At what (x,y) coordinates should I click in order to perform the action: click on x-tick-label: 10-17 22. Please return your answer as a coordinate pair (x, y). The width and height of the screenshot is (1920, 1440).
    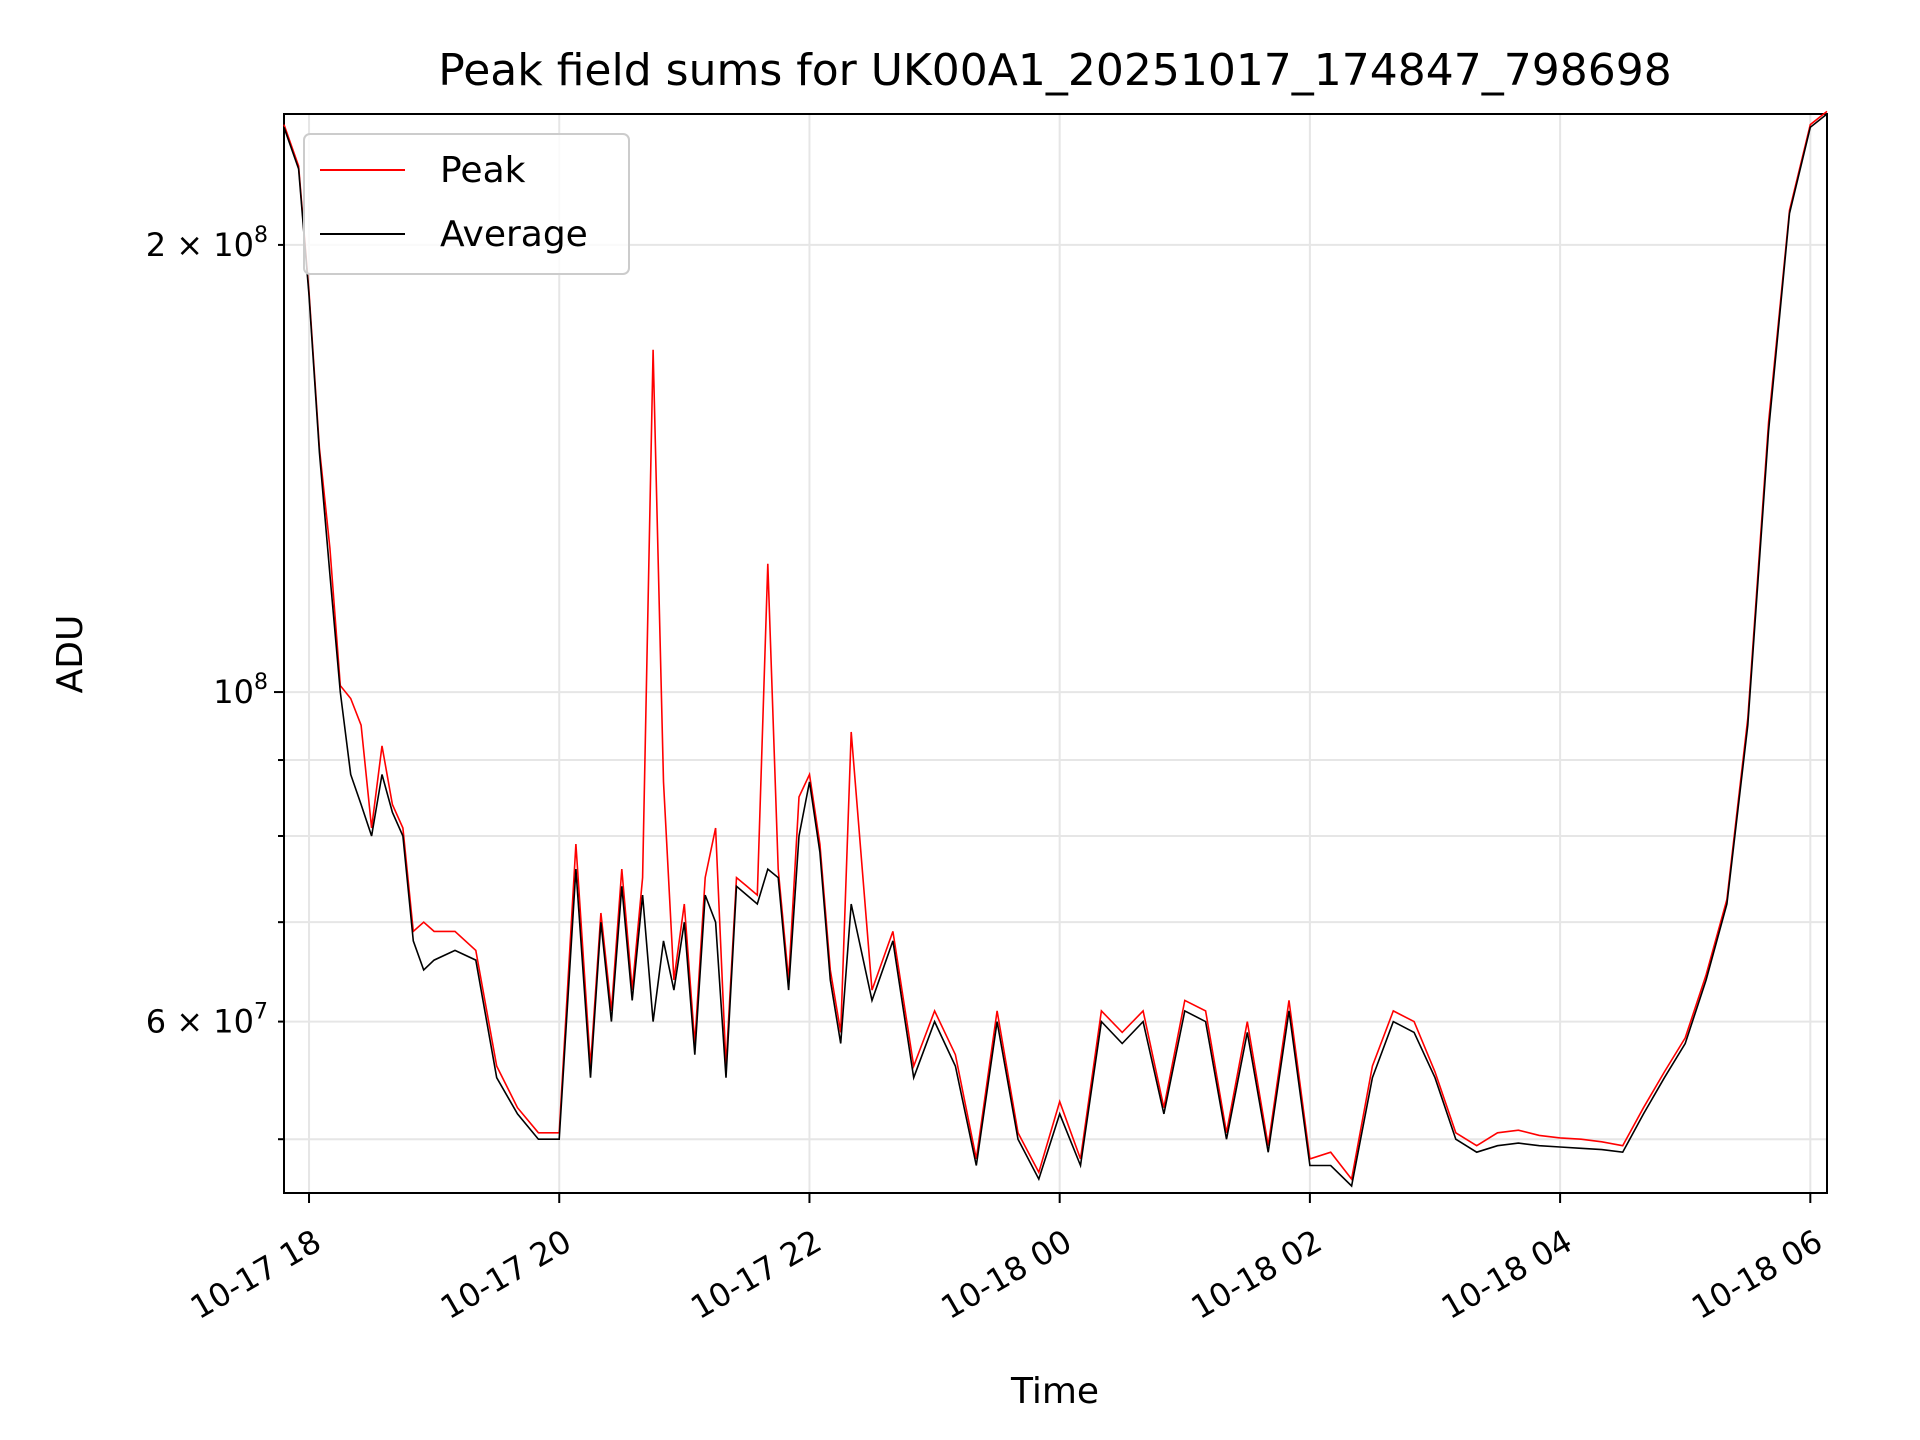
    Looking at the image, I should click on (756, 1274).